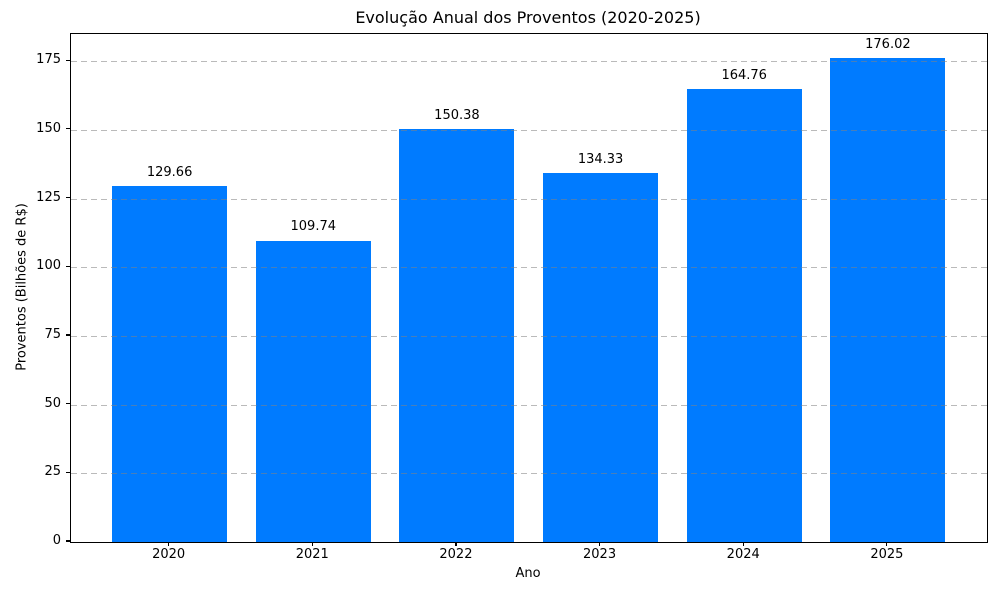 The width and height of the screenshot is (1000, 600). I want to click on y-tick-label-0: 0, so click(56, 540).